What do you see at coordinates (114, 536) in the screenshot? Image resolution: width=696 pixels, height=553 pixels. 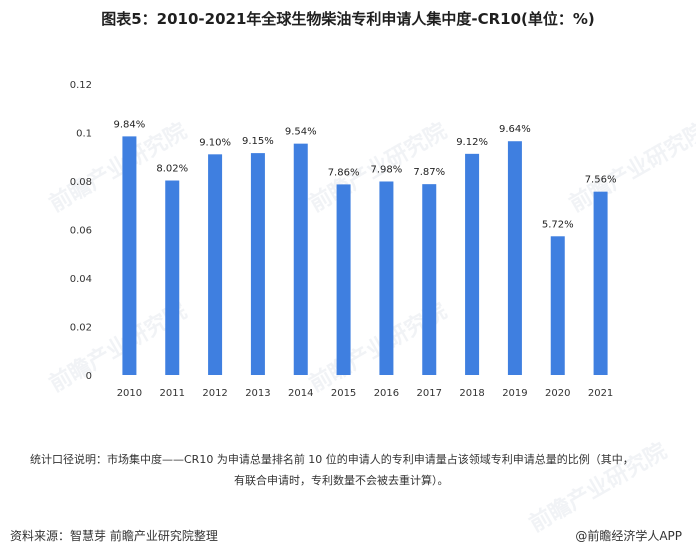 I see `source-text: 资料来源：智慧芽 前瞻产业研究院整理` at bounding box center [114, 536].